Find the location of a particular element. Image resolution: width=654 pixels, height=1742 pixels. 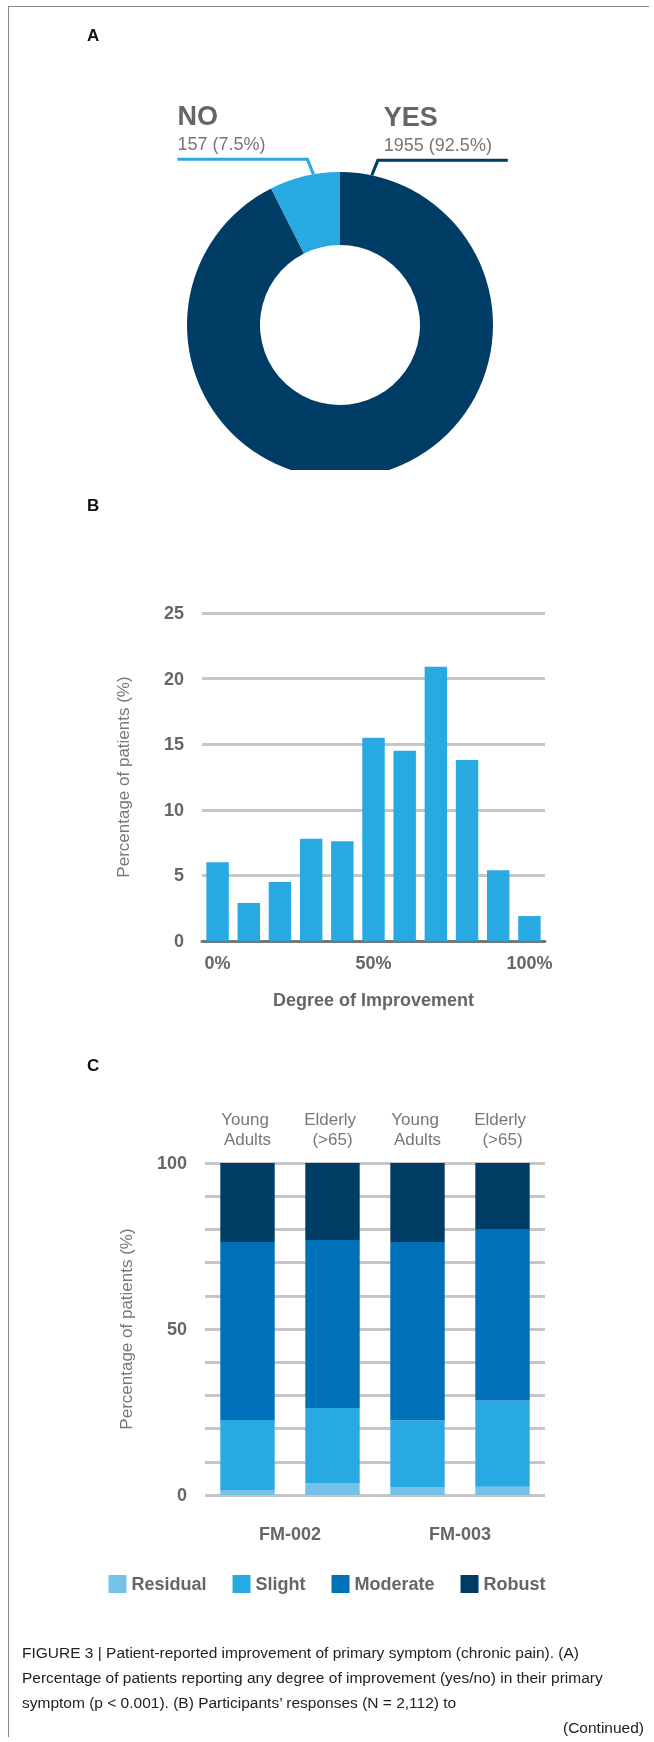

chart-title: B is located at coordinates (93, 505).